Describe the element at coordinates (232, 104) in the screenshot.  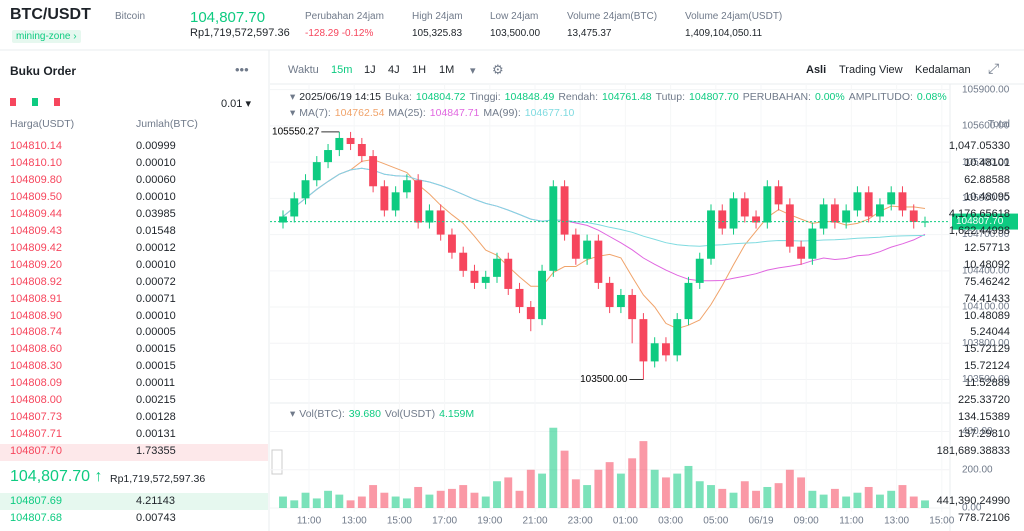
I see `step-value: 0.01` at that location.